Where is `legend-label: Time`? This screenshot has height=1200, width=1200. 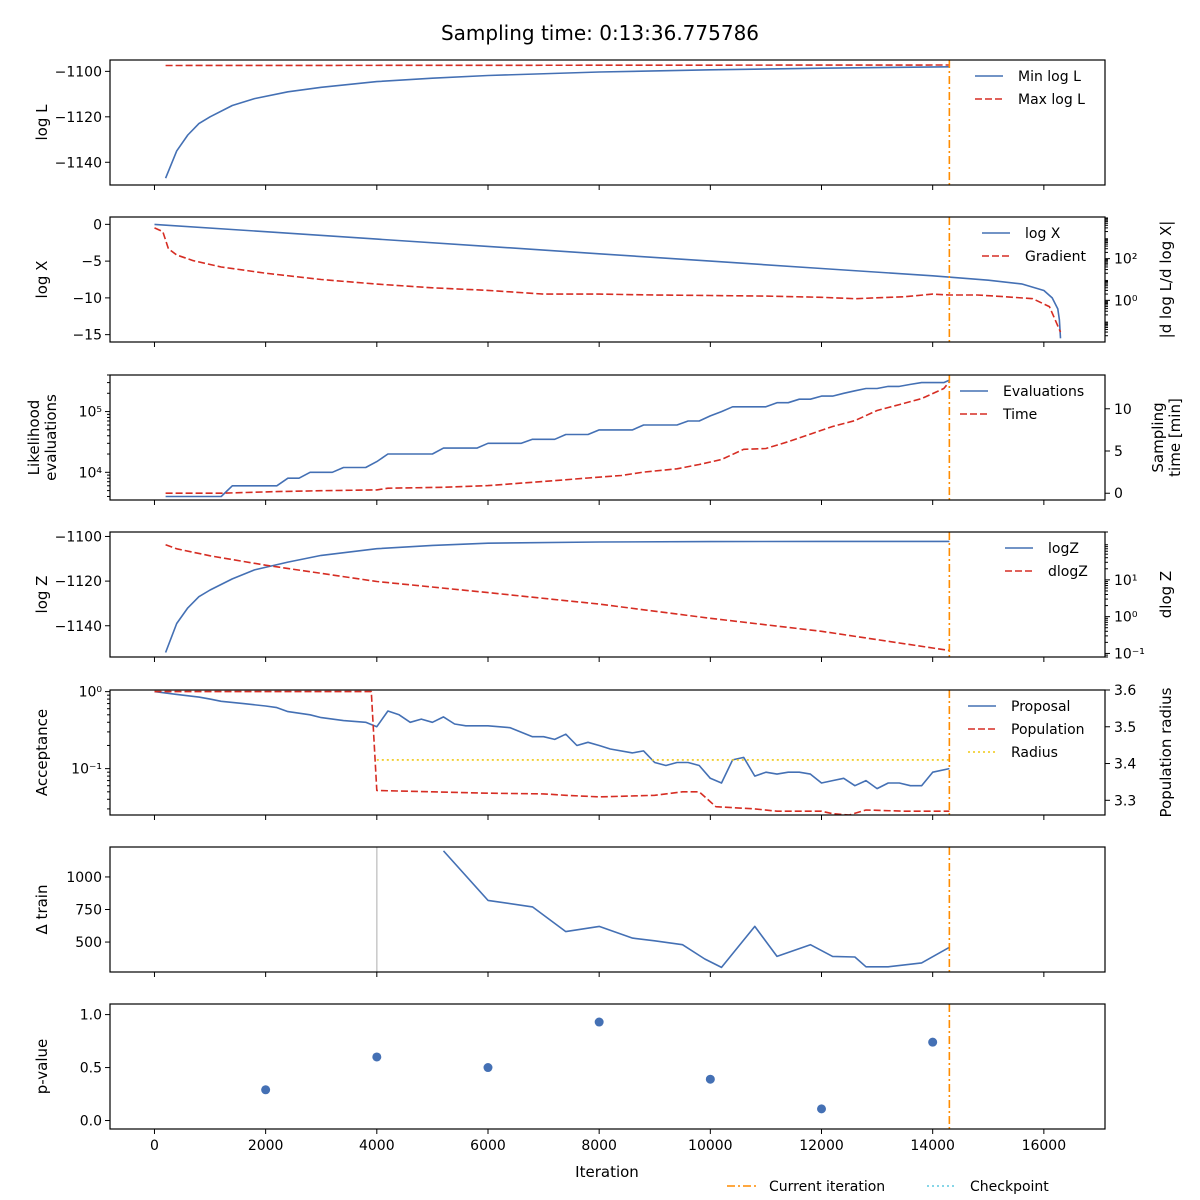
legend-label: Time is located at coordinates (1019, 415).